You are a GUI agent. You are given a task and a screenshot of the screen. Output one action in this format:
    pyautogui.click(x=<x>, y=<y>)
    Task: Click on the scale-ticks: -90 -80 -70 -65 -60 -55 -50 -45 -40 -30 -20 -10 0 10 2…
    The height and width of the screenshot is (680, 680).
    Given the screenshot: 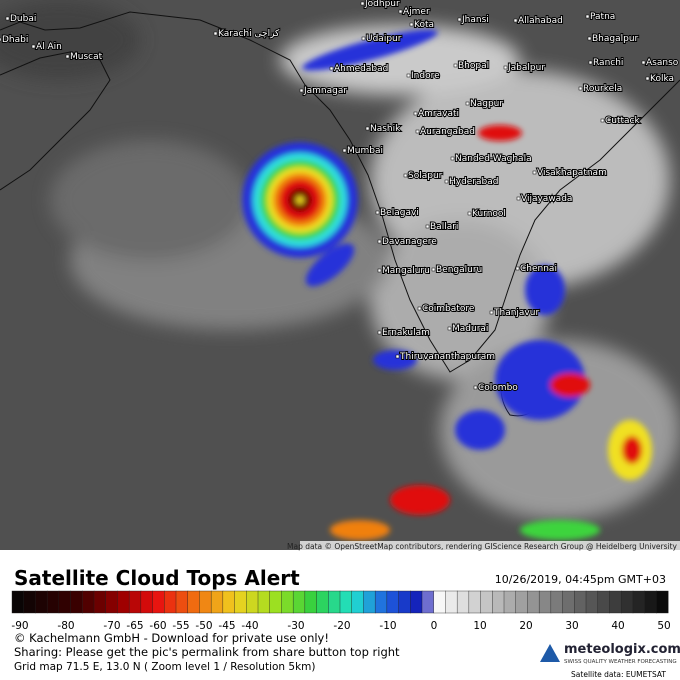 What is the action you would take?
    pyautogui.click(x=340, y=626)
    